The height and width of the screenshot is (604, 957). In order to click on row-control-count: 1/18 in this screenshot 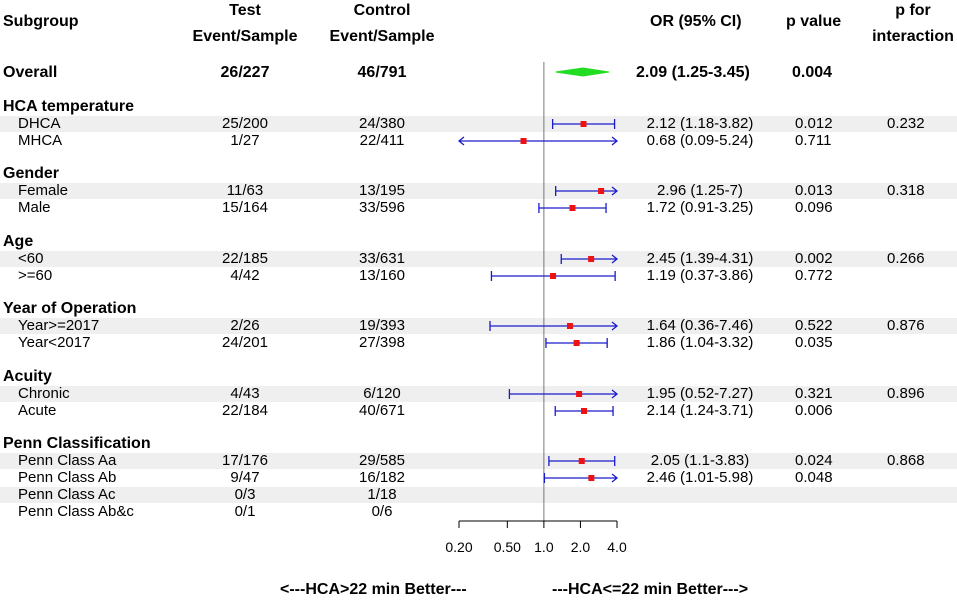, I will do `click(382, 494)`.